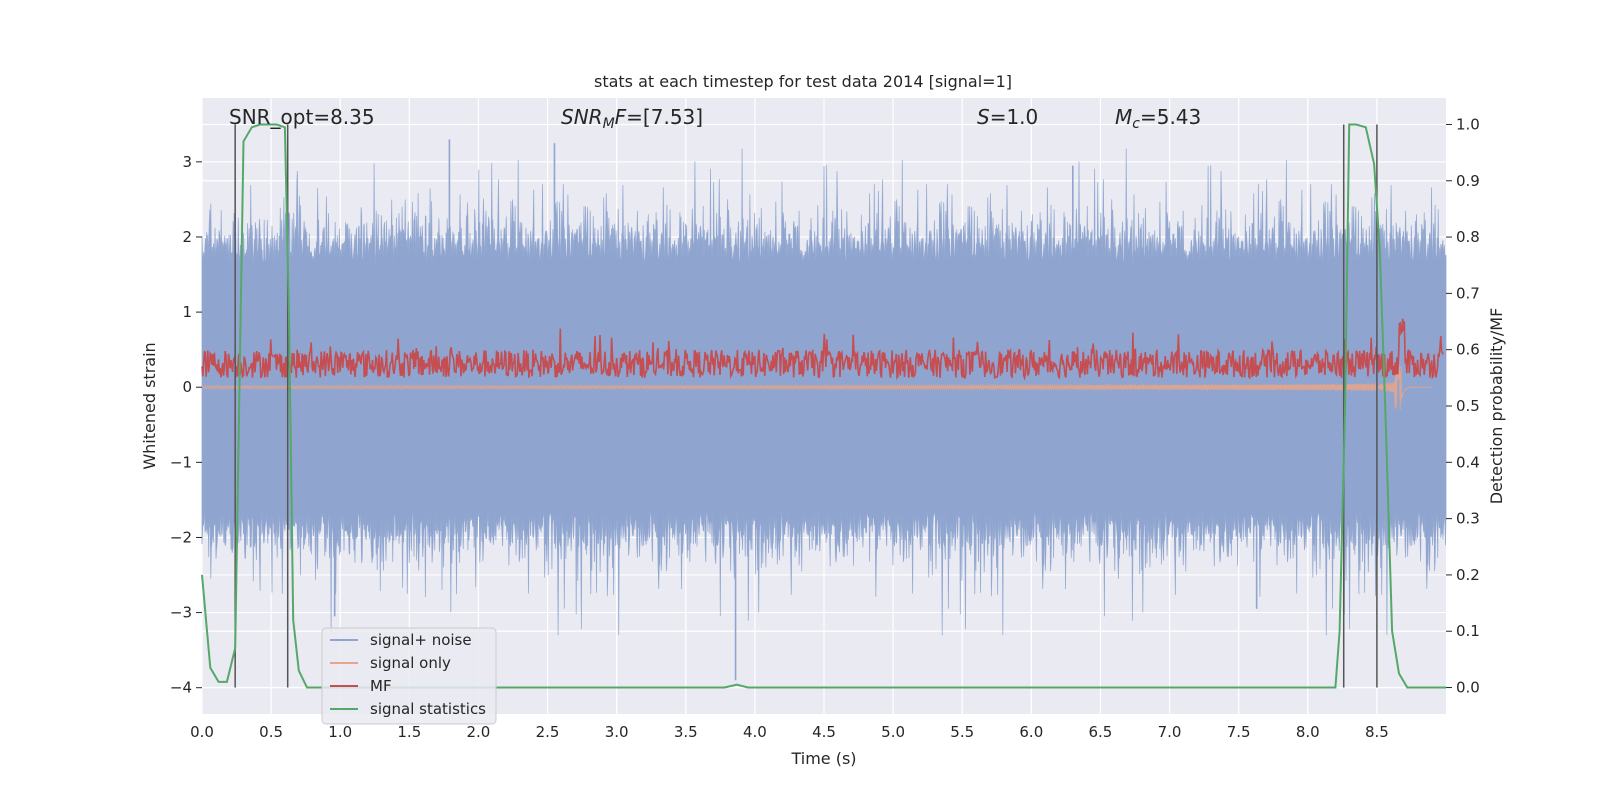 The image size is (1600, 800). Describe the element at coordinates (1170, 732) in the screenshot. I see `x-tick-label: 7.0` at that location.